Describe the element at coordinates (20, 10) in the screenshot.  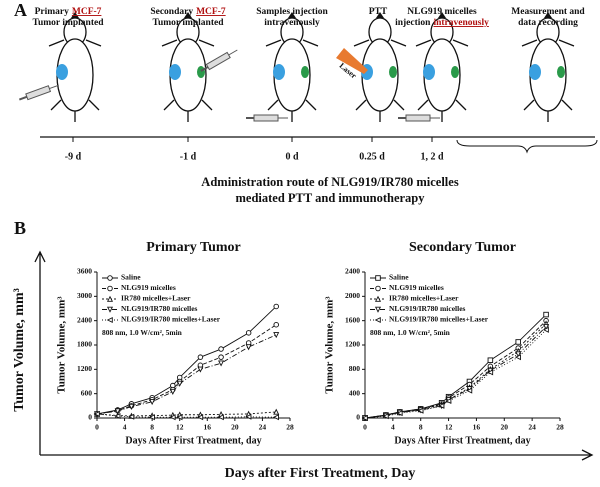
I see `panel-label: A` at that location.